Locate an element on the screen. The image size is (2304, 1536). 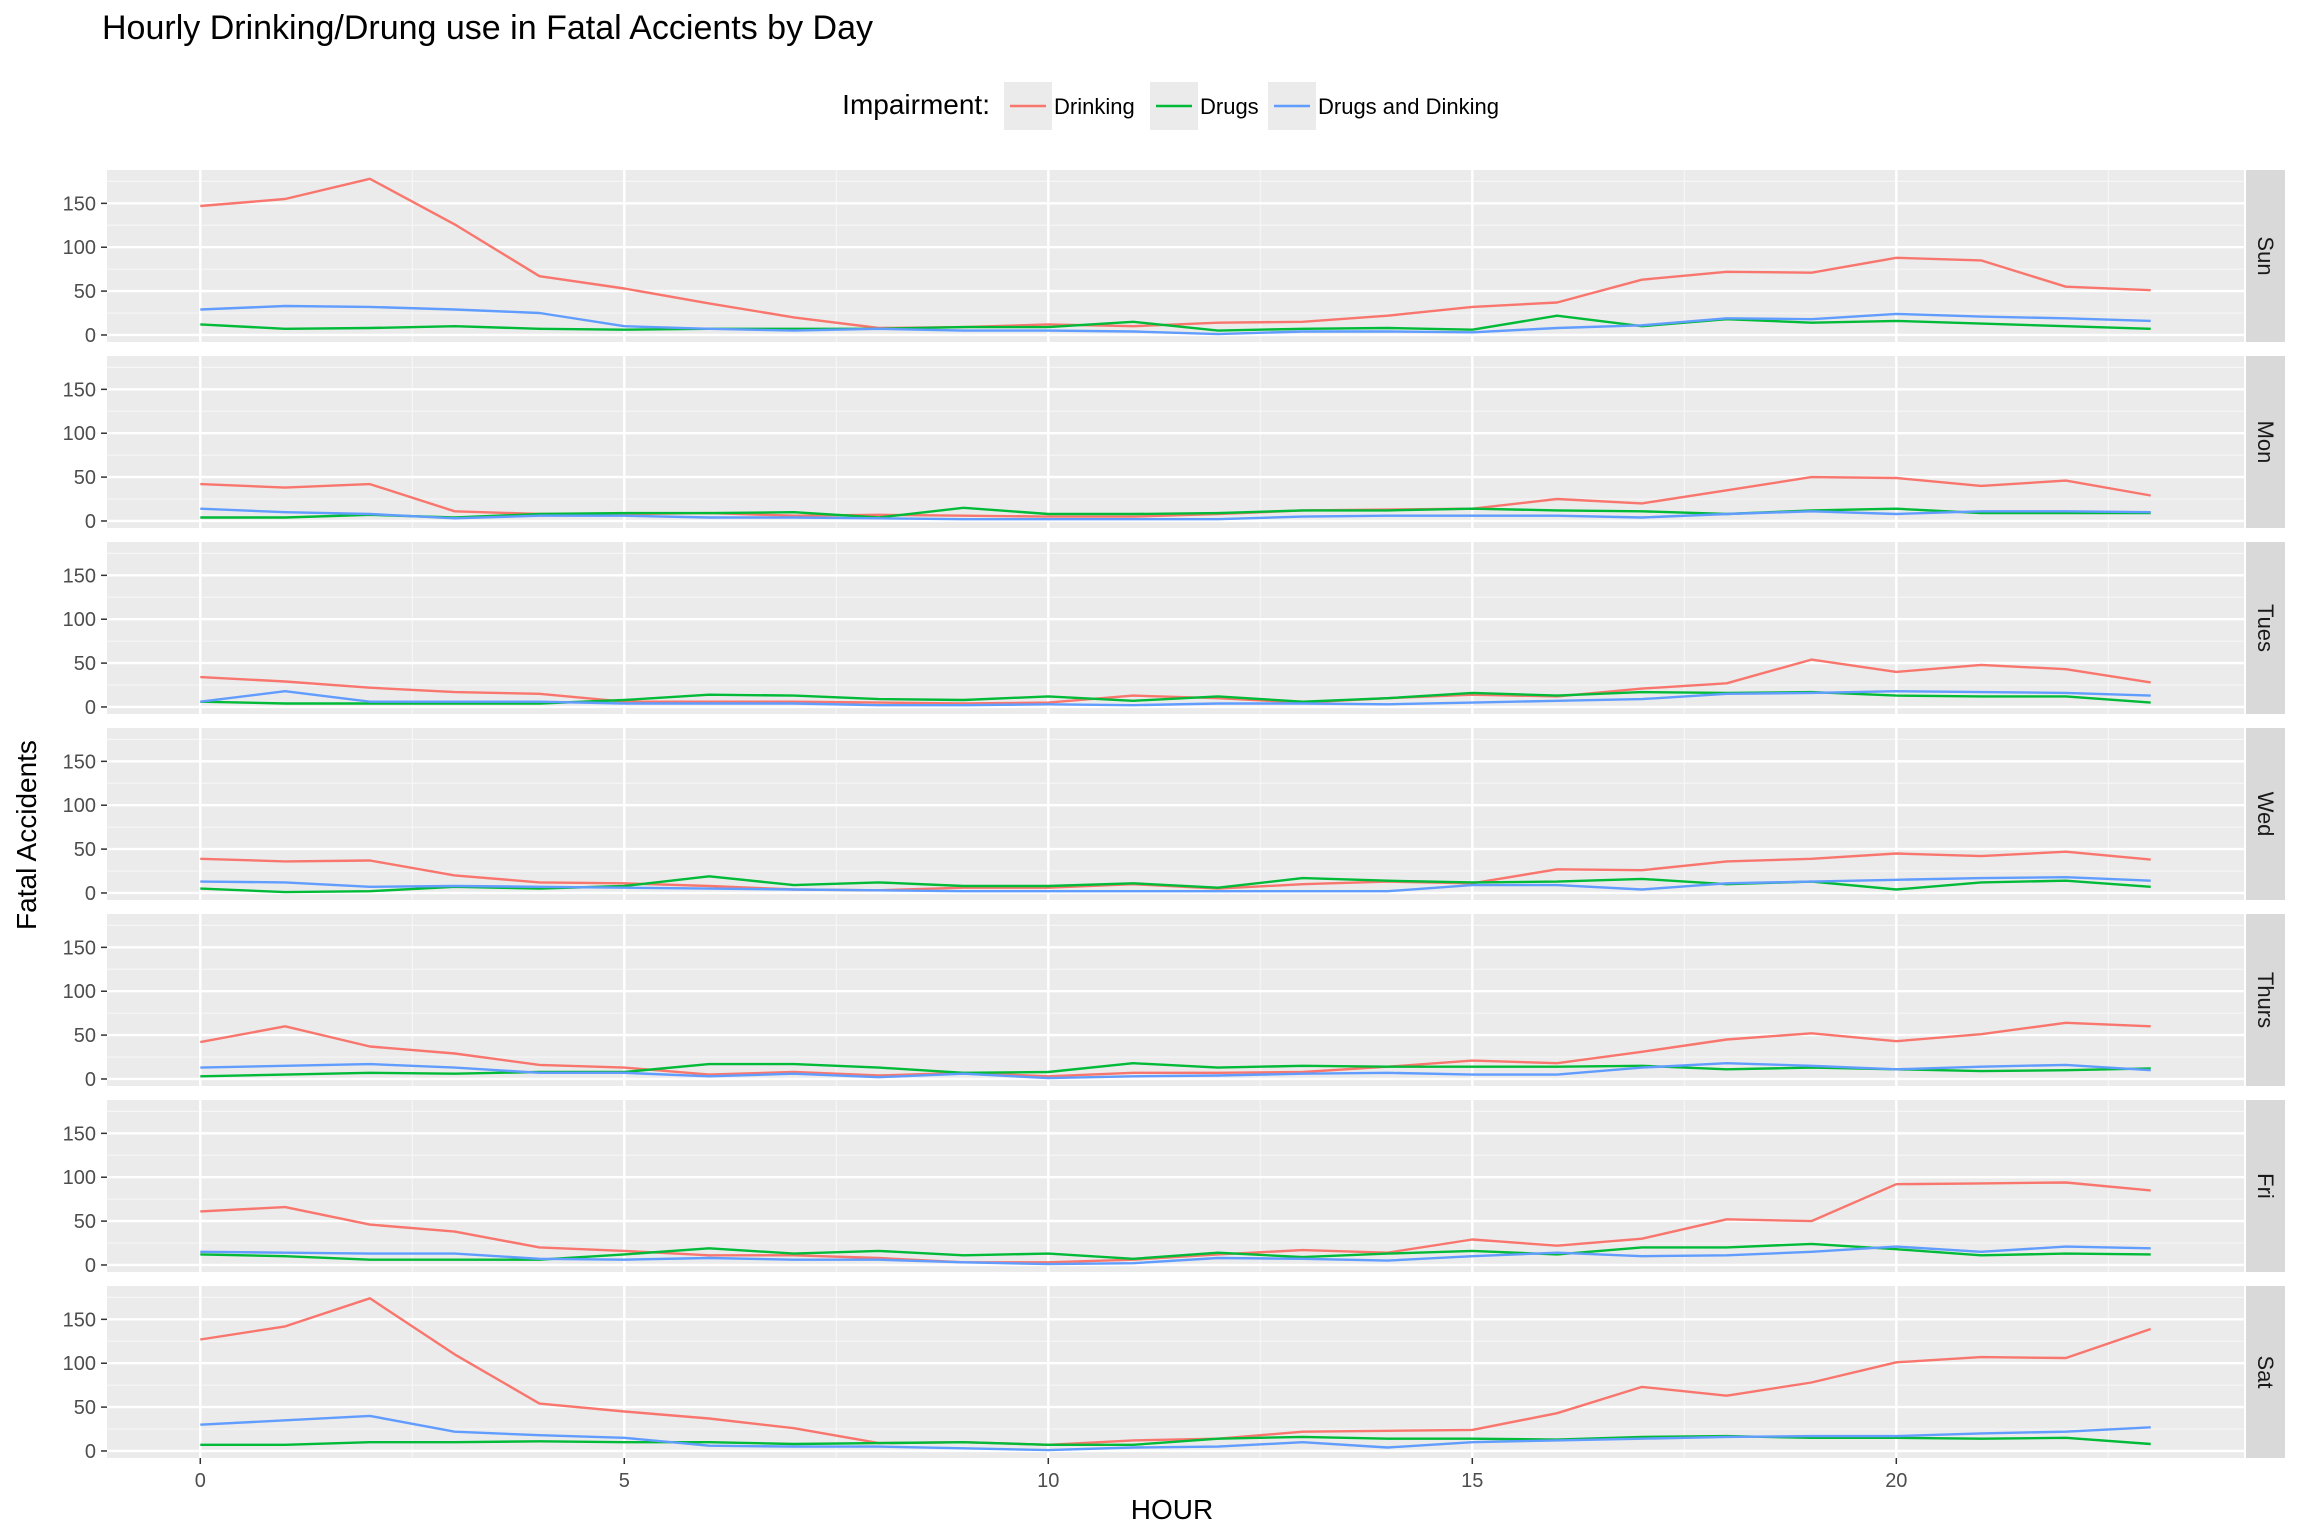
panel-sun: 0 50 100 150 Sun is located at coordinates (1174, 258).